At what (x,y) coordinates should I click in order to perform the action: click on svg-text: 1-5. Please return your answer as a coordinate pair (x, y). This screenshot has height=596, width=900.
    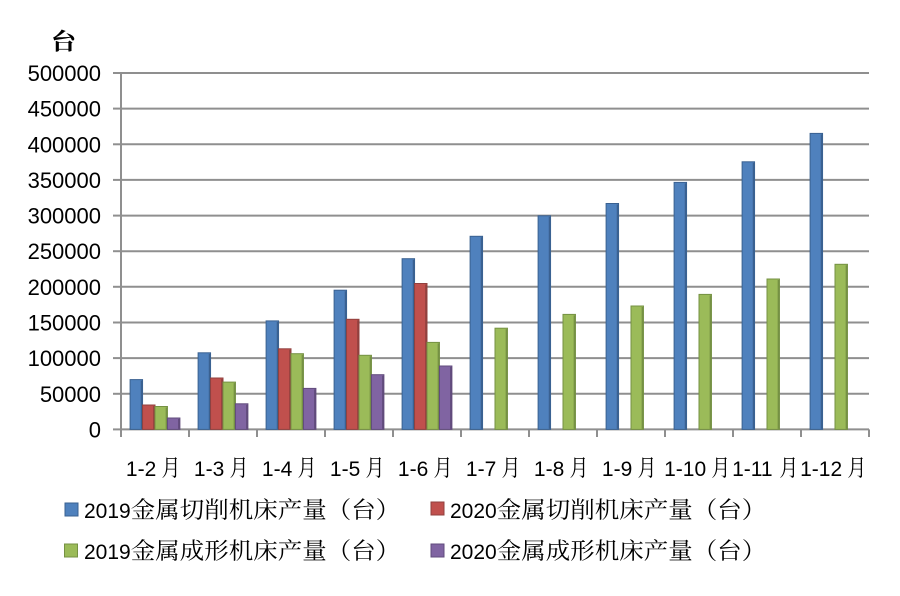
    Looking at the image, I should click on (345, 469).